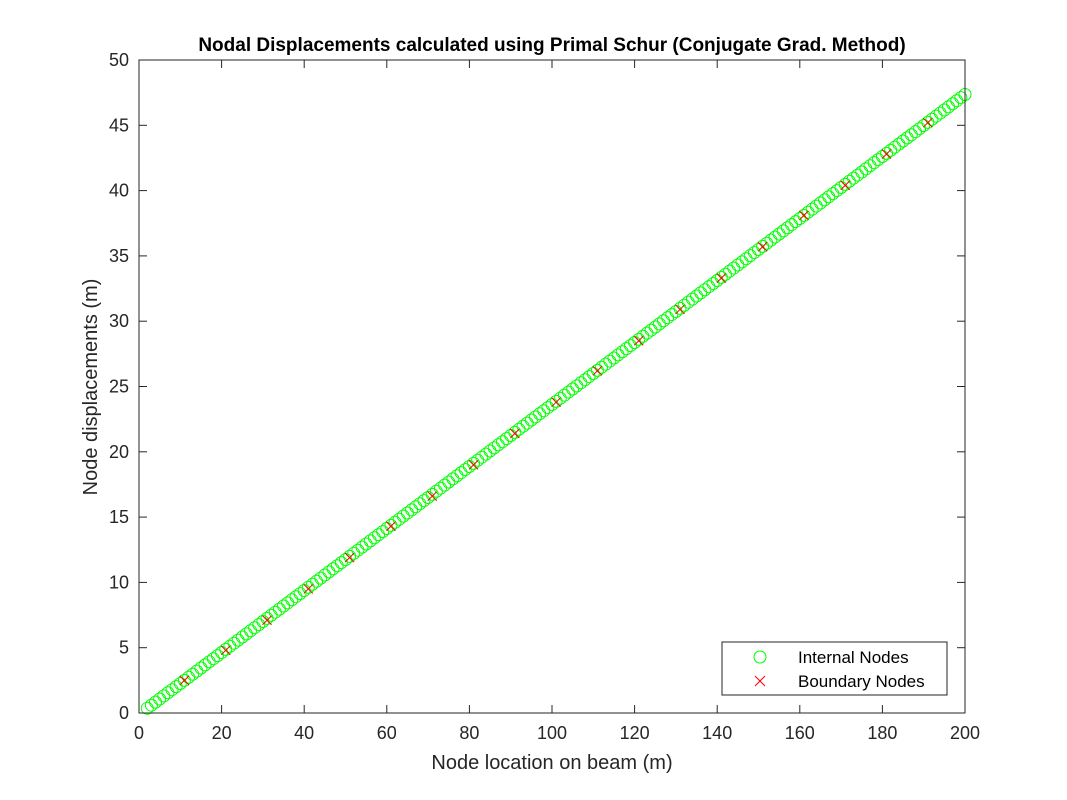 This screenshot has height=800, width=1067. I want to click on x-tick-label: 100, so click(552, 733).